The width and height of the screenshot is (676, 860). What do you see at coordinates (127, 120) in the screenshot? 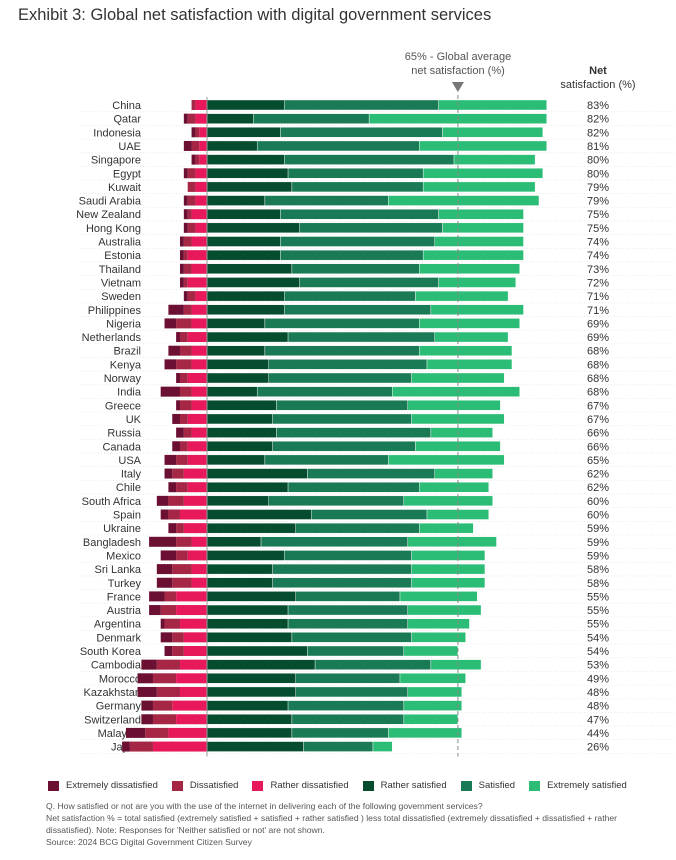
I see `country-label-qatar: Qatar` at bounding box center [127, 120].